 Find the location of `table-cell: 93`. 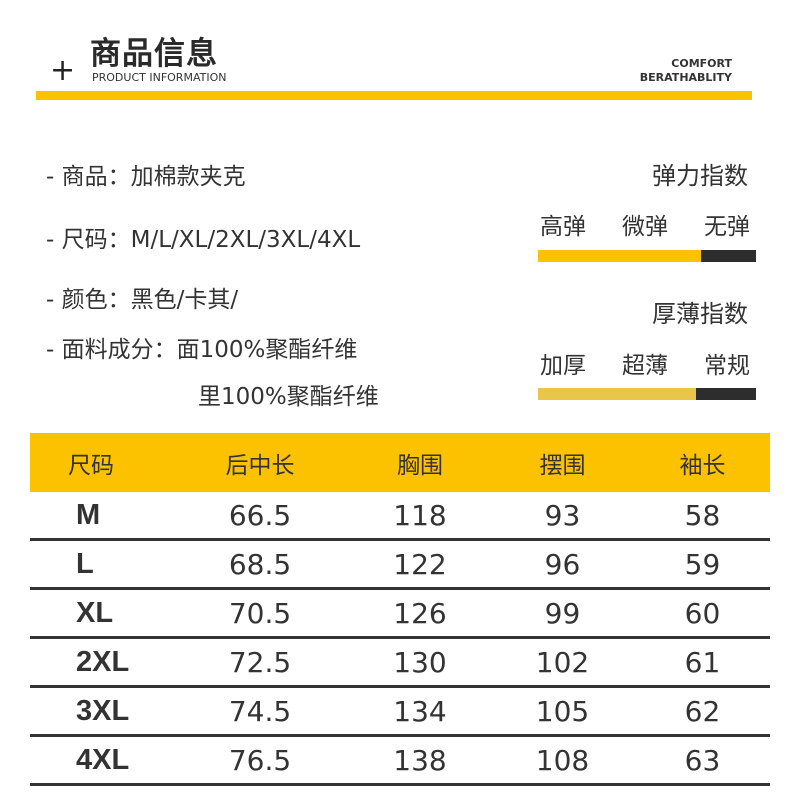

table-cell: 93 is located at coordinates (562, 515).